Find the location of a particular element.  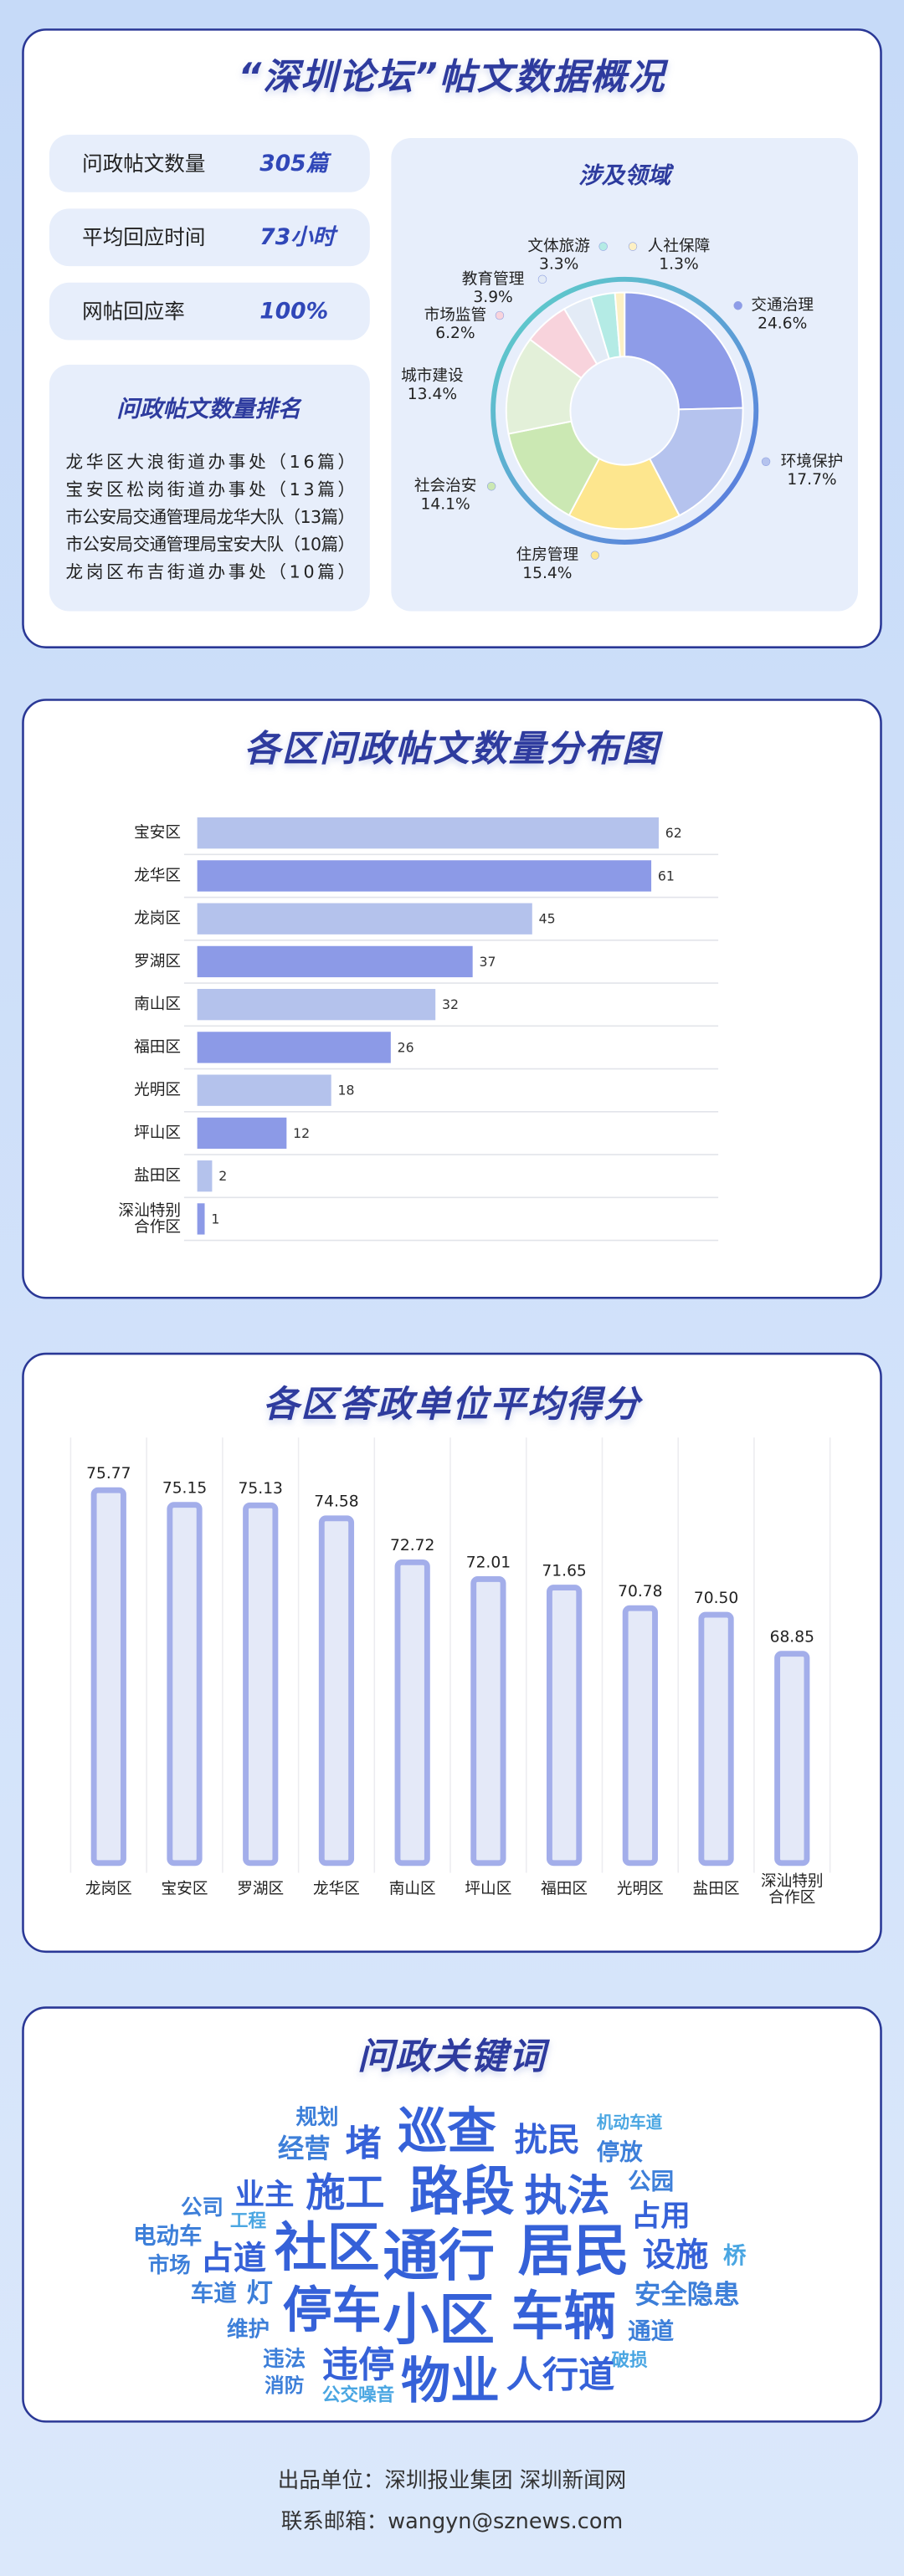

y-tick-label: 龙华区 is located at coordinates (157, 876).